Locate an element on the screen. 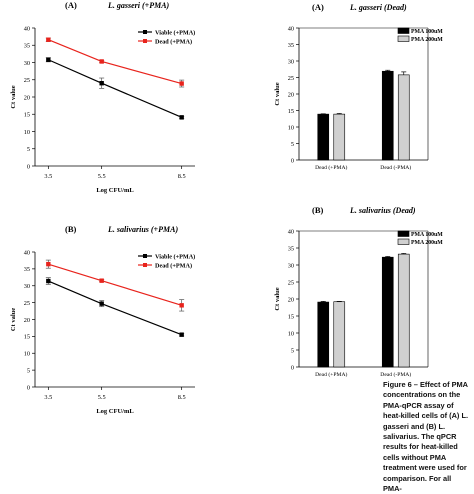 This screenshot has height=494, width=474. chart-title: L. gasseri (+PMA) is located at coordinates (138, 5).